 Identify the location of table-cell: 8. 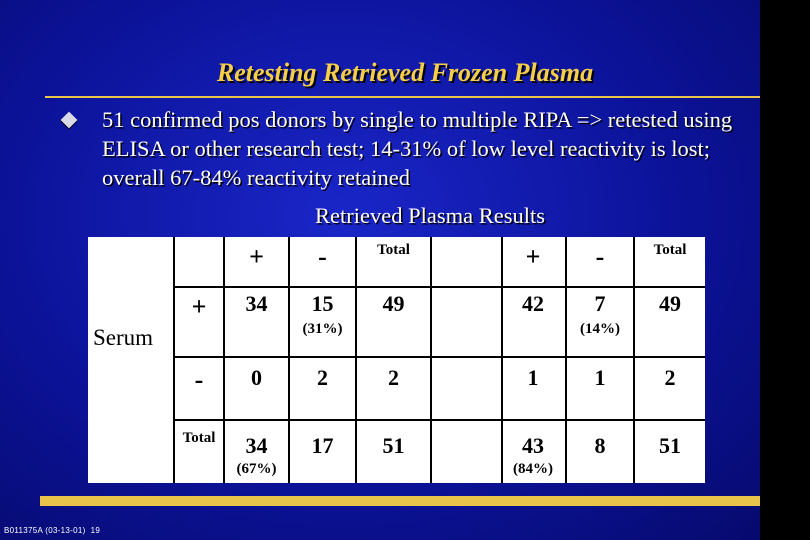
(600, 445).